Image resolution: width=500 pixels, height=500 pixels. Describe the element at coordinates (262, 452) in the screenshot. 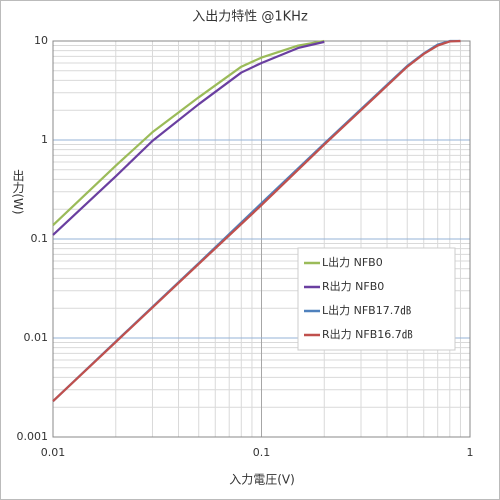

I see `x-tick-label: 0.1` at that location.